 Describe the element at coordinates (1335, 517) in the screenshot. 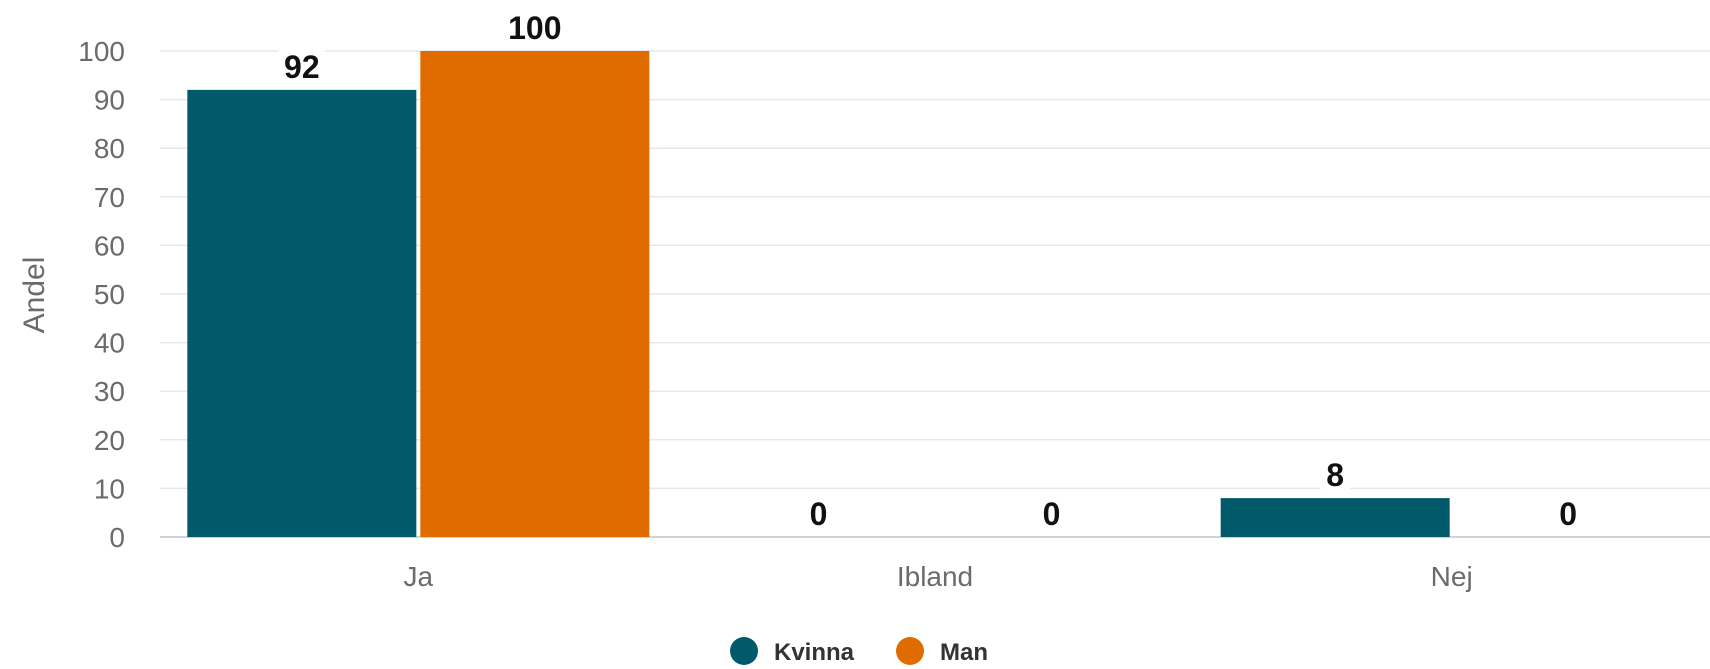

I see `bar-kvinna-nej` at that location.